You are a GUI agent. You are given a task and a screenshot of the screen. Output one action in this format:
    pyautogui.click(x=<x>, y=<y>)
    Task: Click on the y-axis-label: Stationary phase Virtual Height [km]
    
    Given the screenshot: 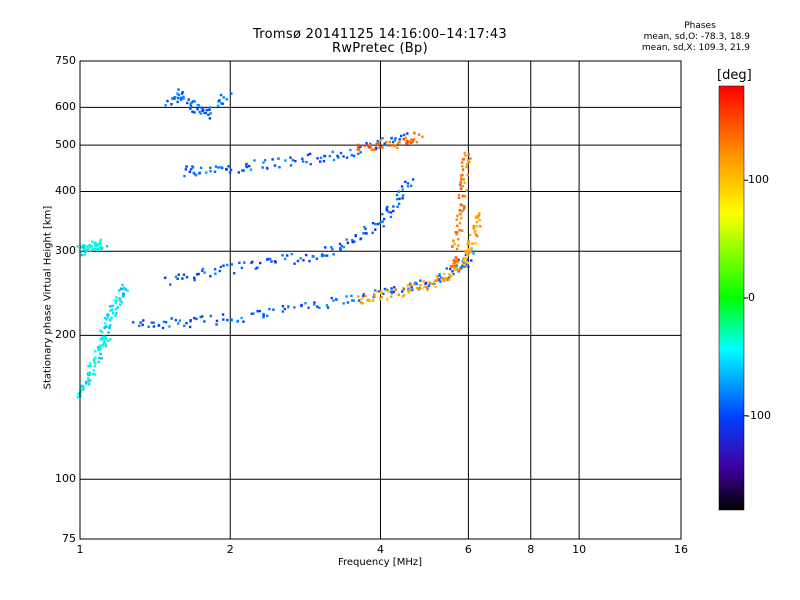 What is the action you would take?
    pyautogui.click(x=48, y=297)
    